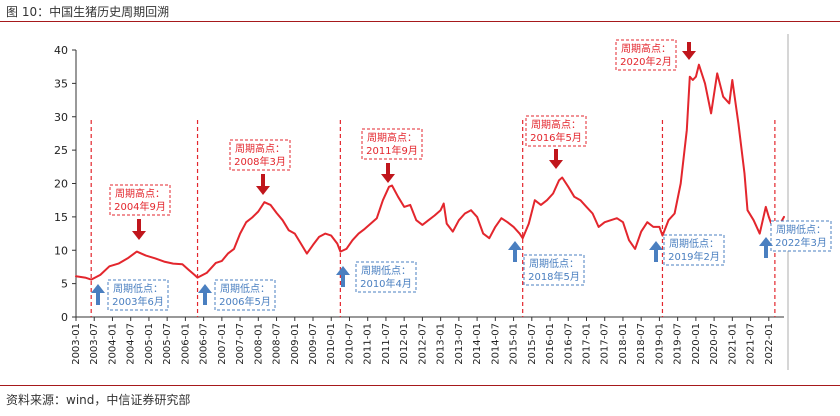 The height and width of the screenshot is (416, 840). Describe the element at coordinates (678, 344) in the screenshot. I see `x-tick-label: 2019-07` at that location.